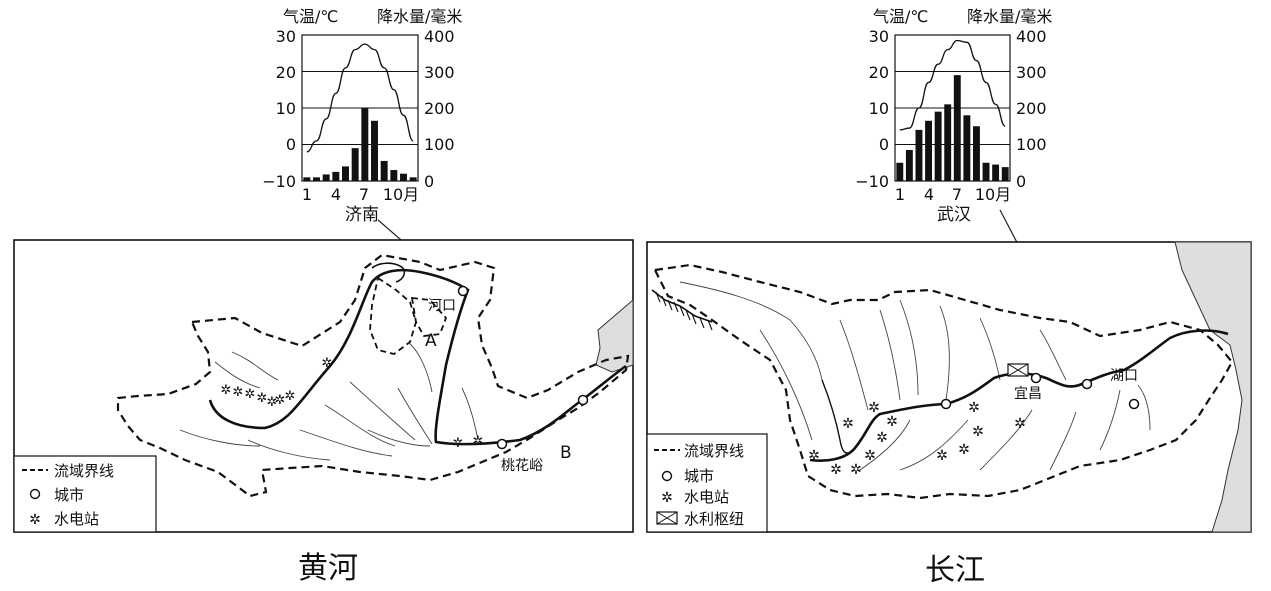  Describe the element at coordinates (1031, 144) in the screenshot. I see `precip-tick: 100` at that location.